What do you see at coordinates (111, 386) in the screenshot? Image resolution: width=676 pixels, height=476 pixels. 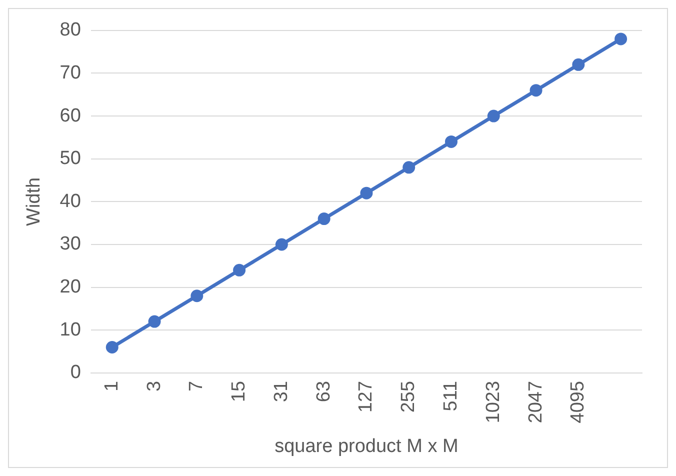 I see `x-tick-label: 1` at bounding box center [111, 386].